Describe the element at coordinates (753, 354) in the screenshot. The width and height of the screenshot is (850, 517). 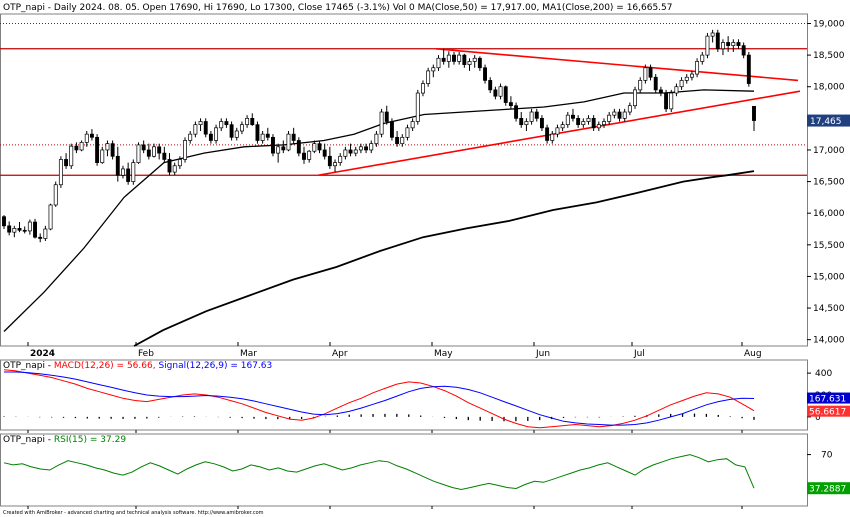
I see `x-month-label: Aug` at that location.